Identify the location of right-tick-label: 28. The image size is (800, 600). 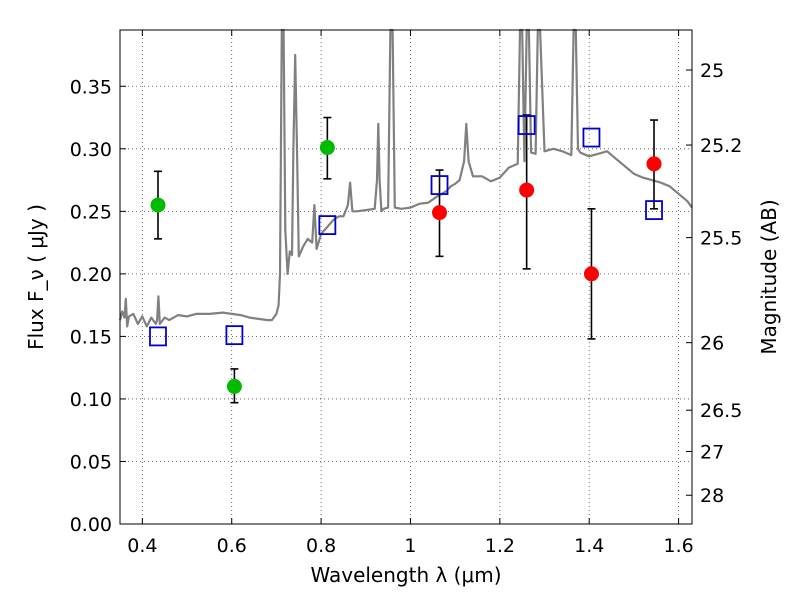
(712, 496).